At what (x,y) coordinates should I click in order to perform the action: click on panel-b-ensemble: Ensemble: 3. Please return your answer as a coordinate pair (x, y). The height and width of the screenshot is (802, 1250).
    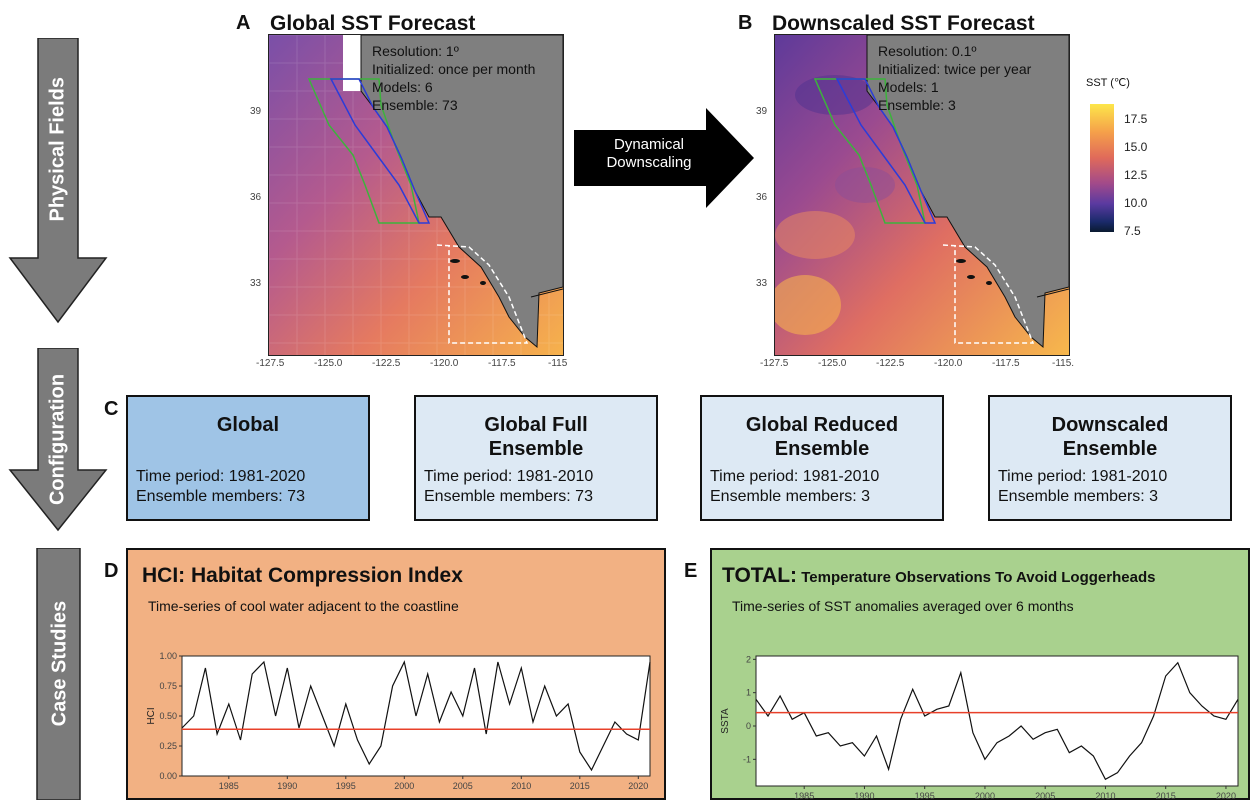
    Looking at the image, I should click on (917, 105).